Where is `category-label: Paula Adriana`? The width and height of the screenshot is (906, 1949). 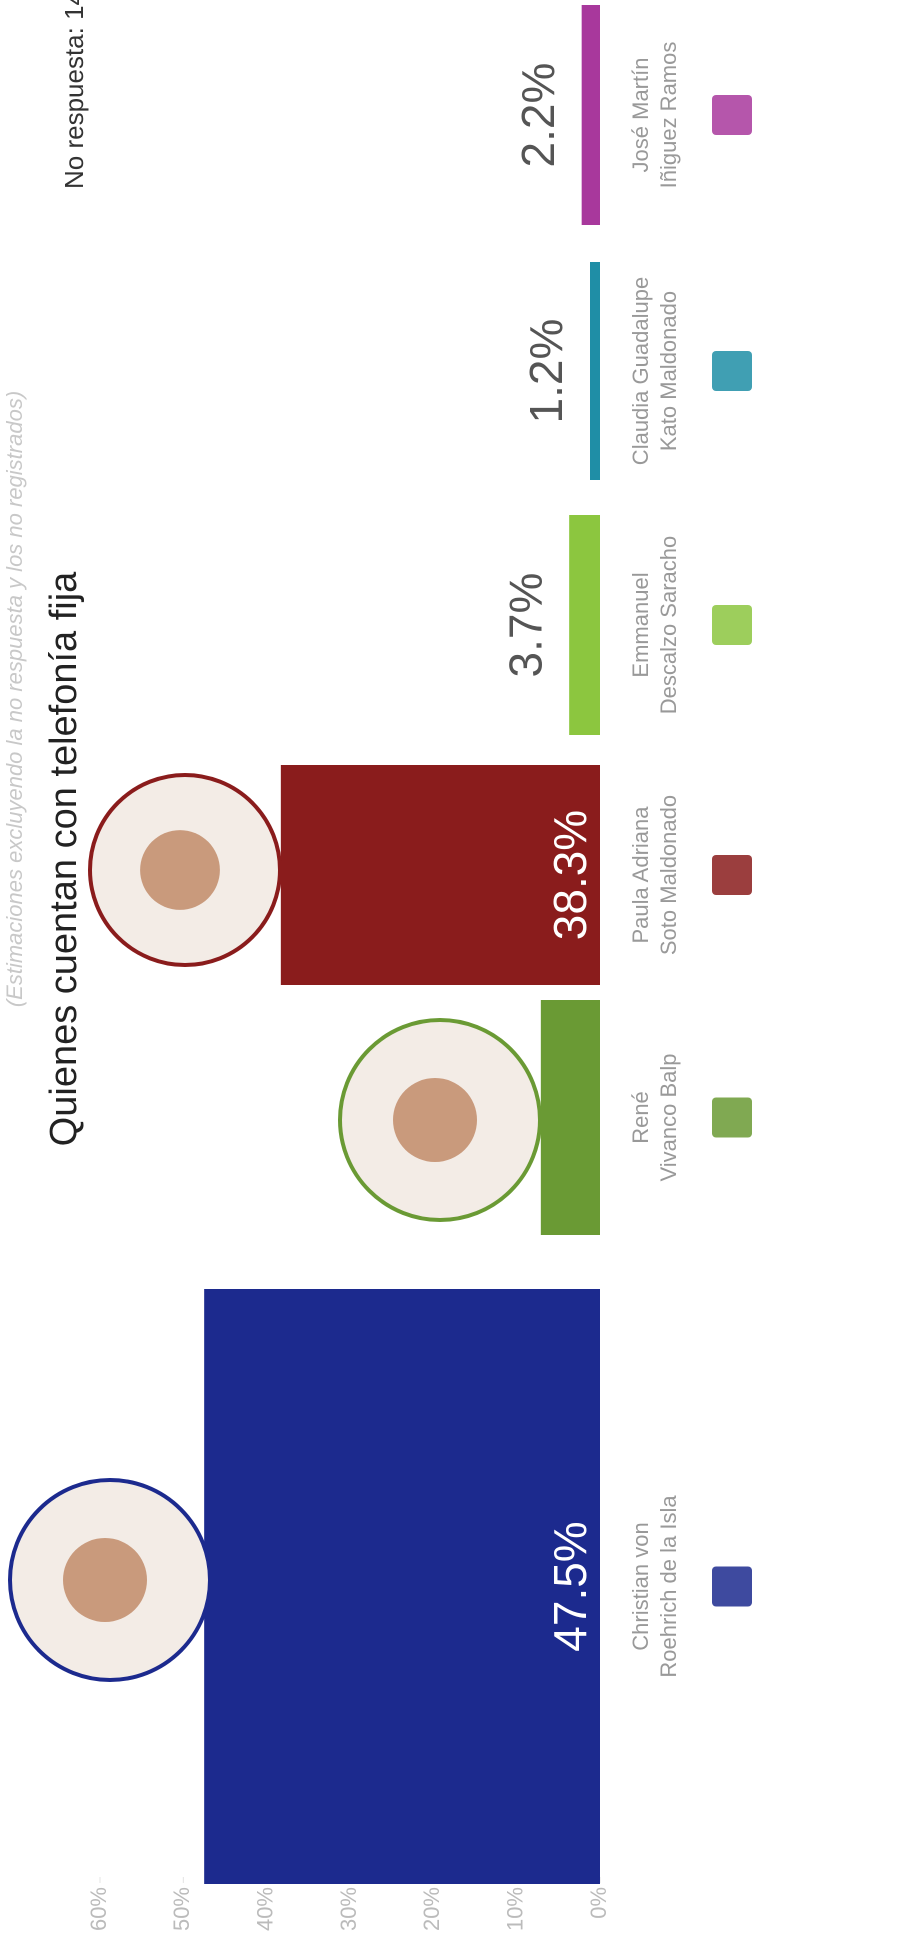
category-label: Paula Adriana is located at coordinates (640, 875).